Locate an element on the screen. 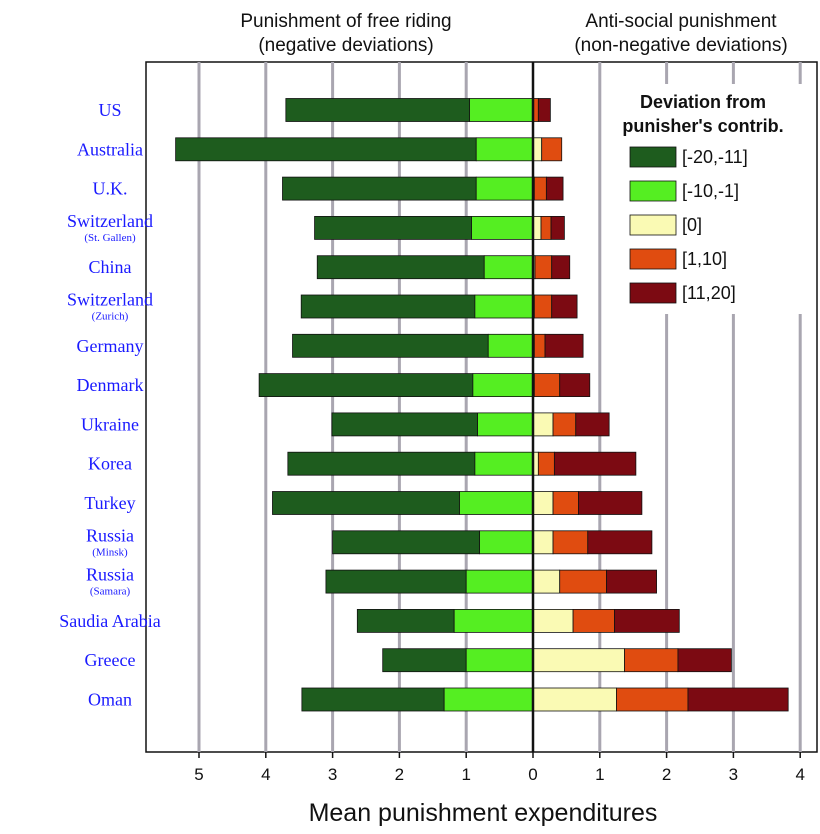 The width and height of the screenshot is (820, 834). legend-label: [1,10] is located at coordinates (704, 259).